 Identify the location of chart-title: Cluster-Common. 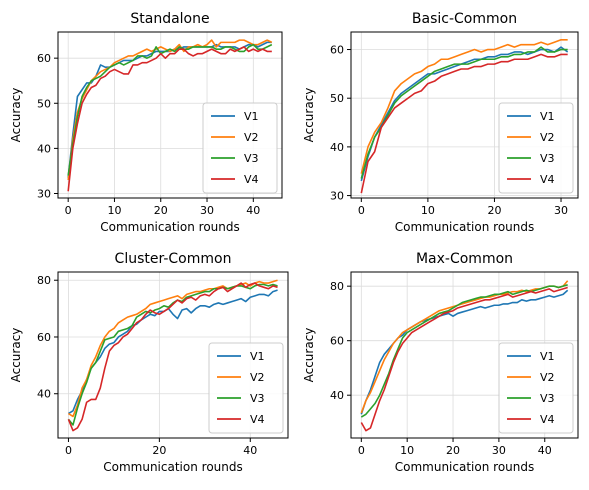
(173, 259).